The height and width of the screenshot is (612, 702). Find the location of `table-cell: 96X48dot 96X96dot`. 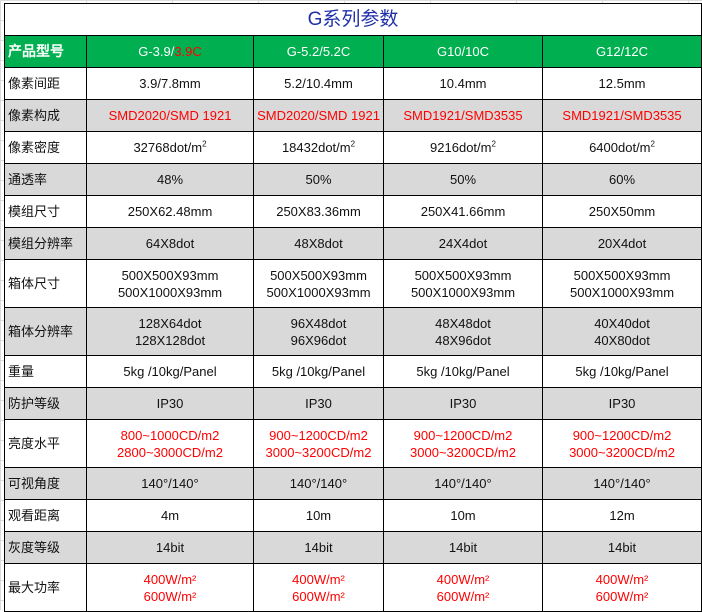

table-cell: 96X48dot 96X96dot is located at coordinates (318, 331).